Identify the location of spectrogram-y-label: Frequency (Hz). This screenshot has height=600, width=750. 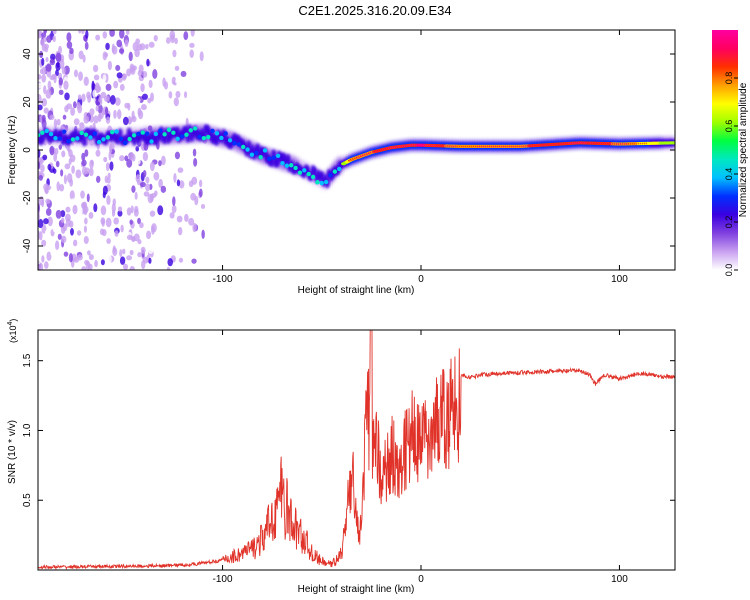
(12, 150).